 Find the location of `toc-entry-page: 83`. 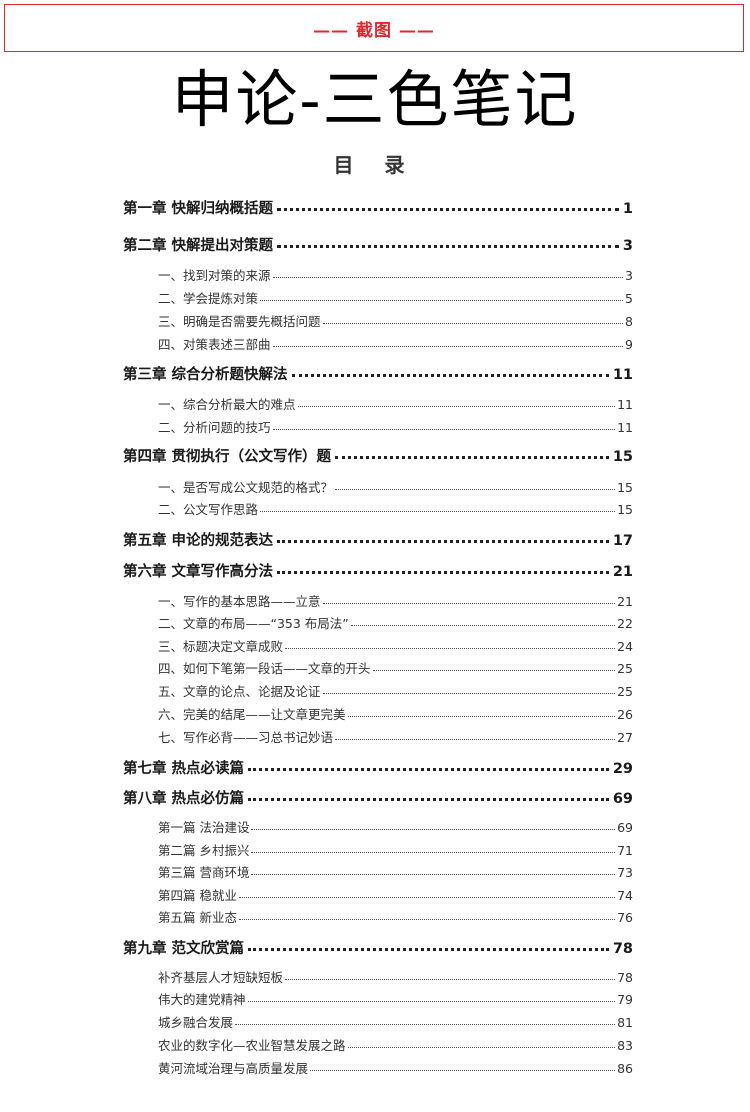

toc-entry-page: 83 is located at coordinates (625, 1045).